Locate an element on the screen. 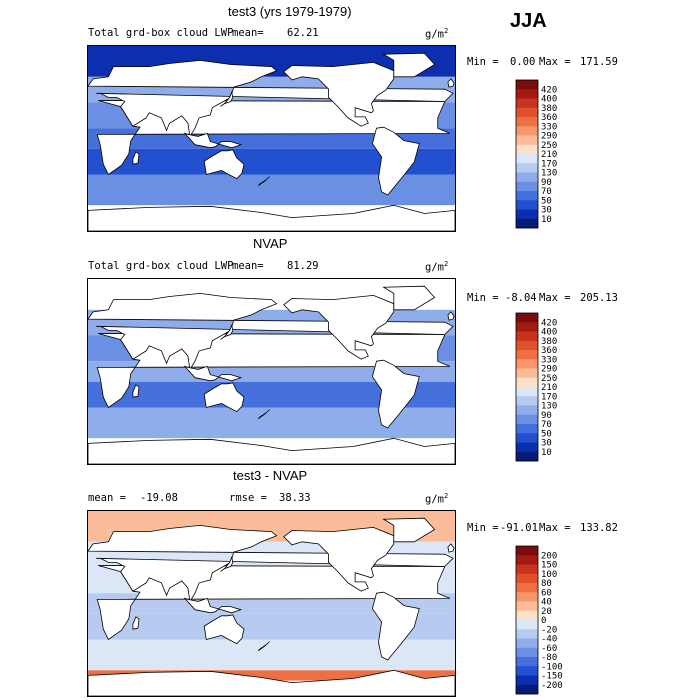  panel-1-max-label: Max = is located at coordinates (555, 62).